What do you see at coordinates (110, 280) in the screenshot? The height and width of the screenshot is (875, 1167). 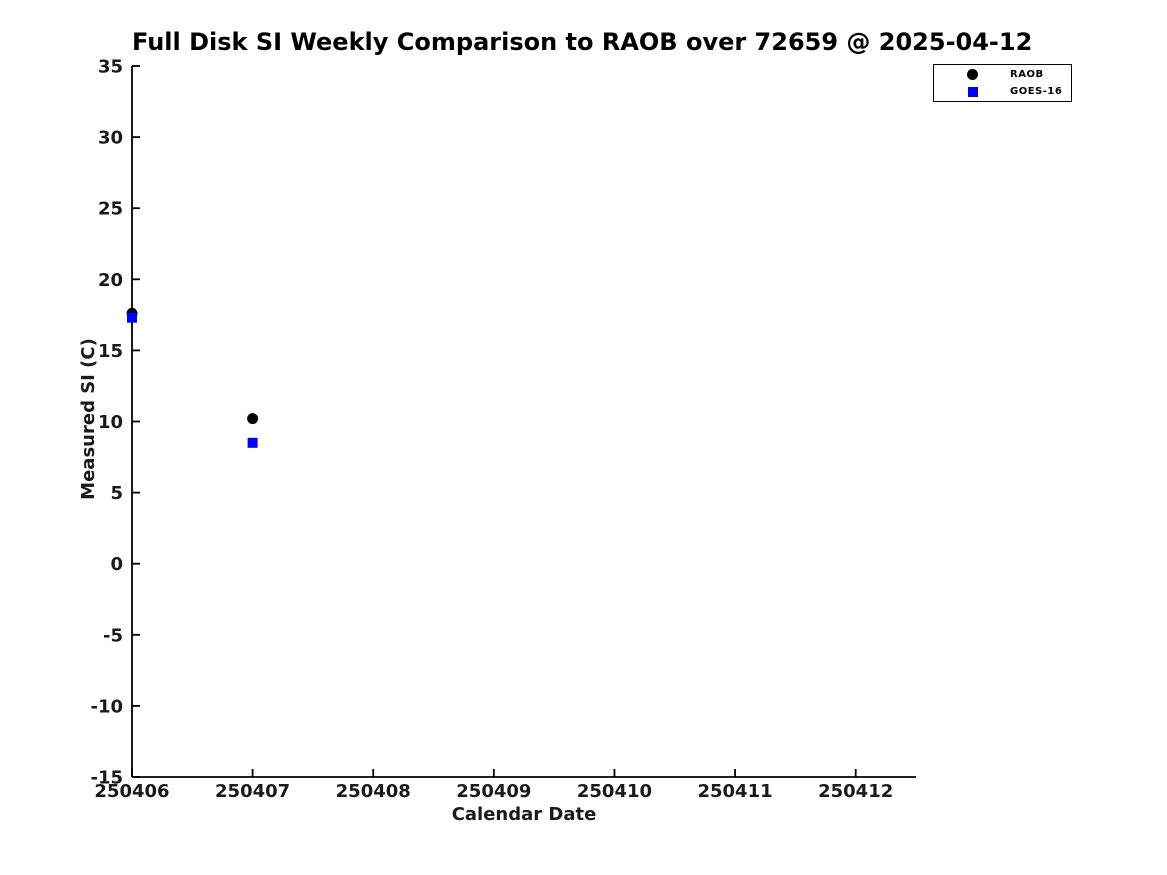 I see `y-tick-label: 20` at bounding box center [110, 280].